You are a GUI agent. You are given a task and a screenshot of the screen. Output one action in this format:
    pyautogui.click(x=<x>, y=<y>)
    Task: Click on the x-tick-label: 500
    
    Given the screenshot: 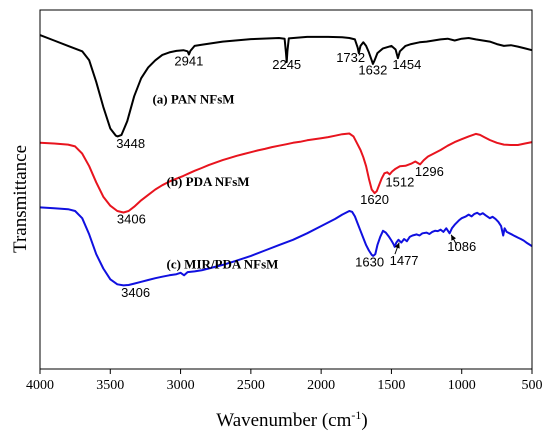 What is the action you would take?
    pyautogui.click(x=532, y=385)
    